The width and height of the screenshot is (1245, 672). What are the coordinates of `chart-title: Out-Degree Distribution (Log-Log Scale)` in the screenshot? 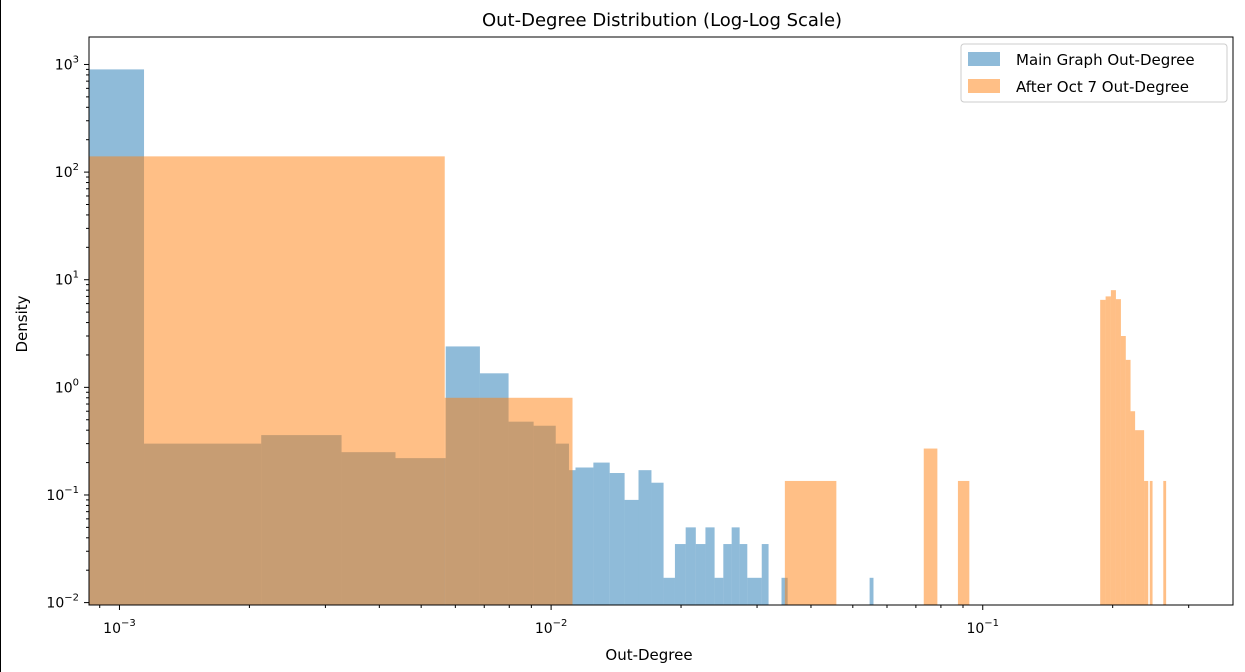 It's located at (662, 20).